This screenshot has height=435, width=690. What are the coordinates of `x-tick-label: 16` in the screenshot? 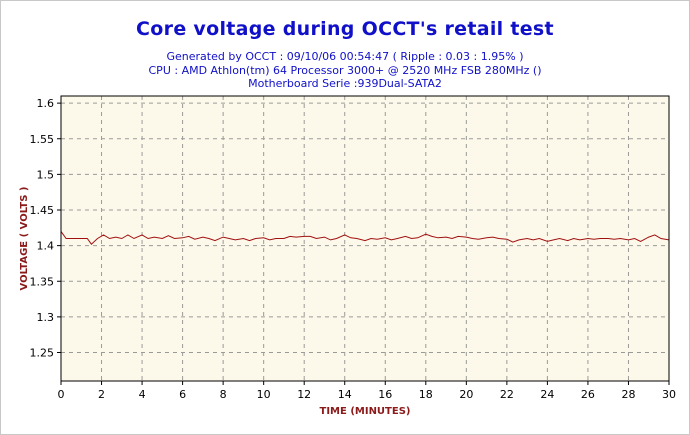 It's located at (385, 394).